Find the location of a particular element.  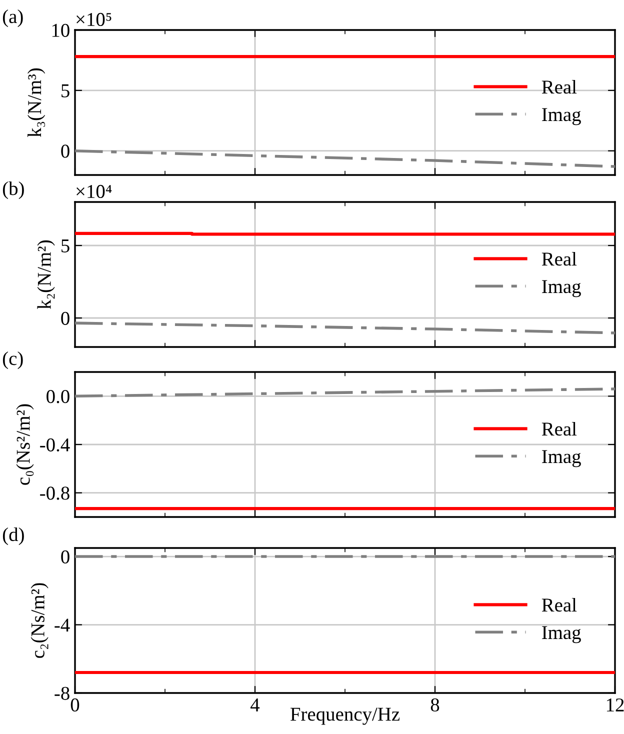

y-tick-label: -0.4 is located at coordinates (55, 445).